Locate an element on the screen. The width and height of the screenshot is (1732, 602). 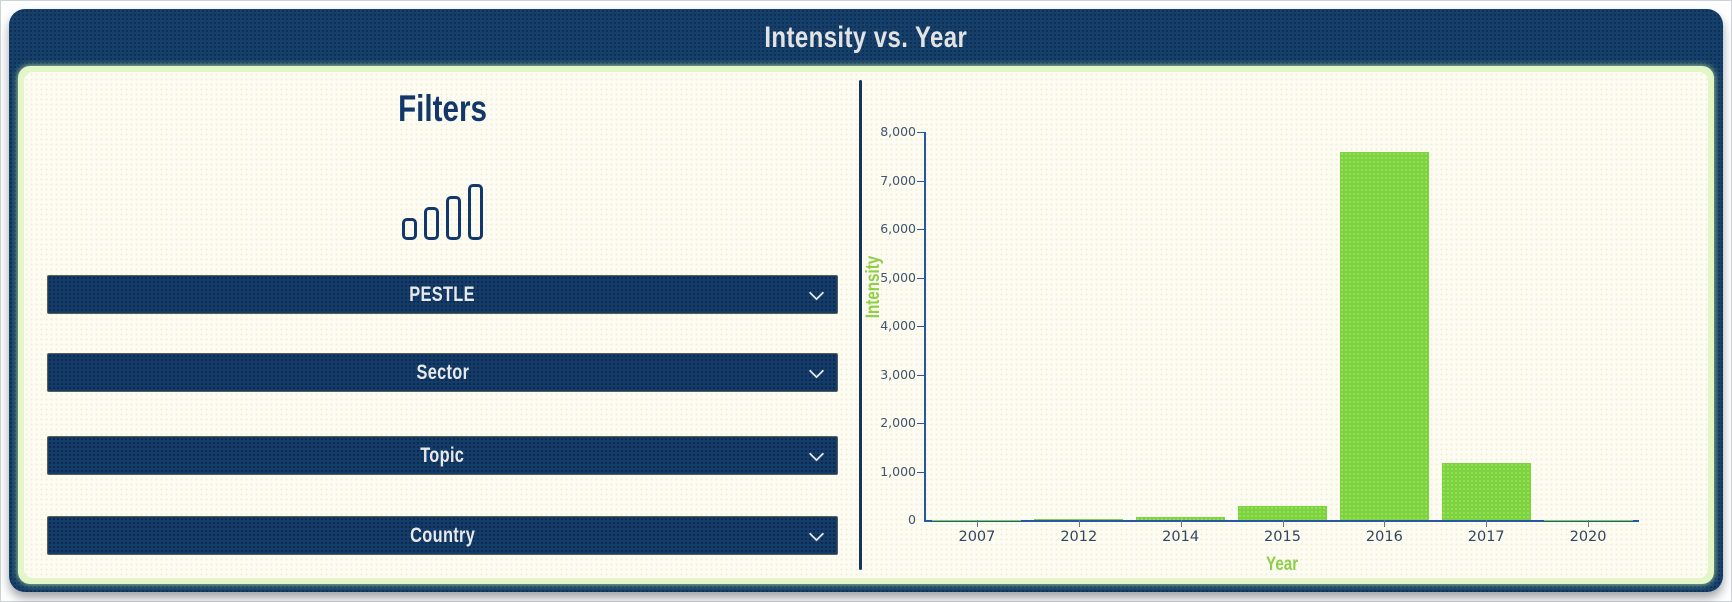
y-tick-label: 6,000 is located at coordinates (898, 228).